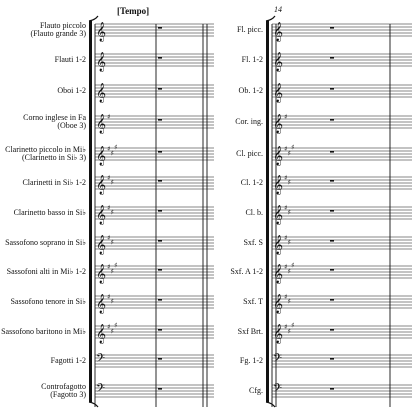 Image resolution: width=417 pixels, height=411 pixels. I want to click on instrument-name-line: Clarinetto basso in Si♭, so click(49, 212).